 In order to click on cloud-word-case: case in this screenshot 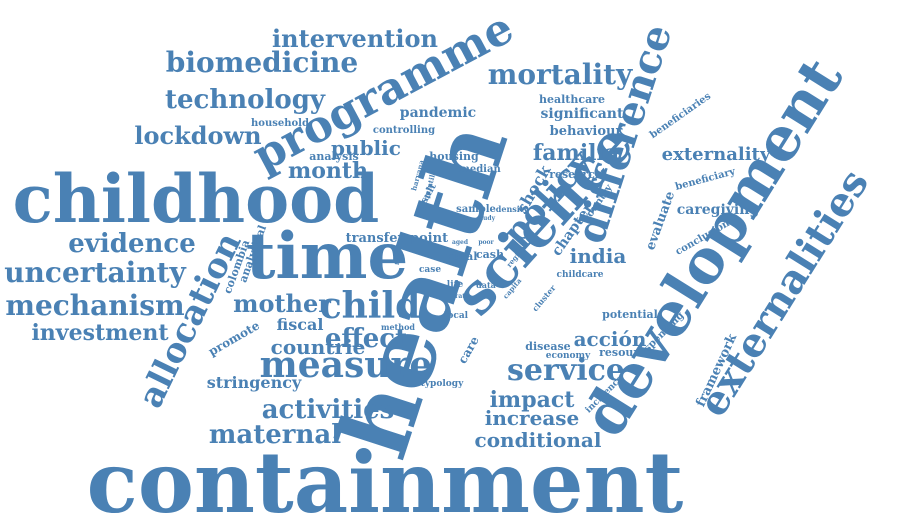, I will do `click(430, 270)`.